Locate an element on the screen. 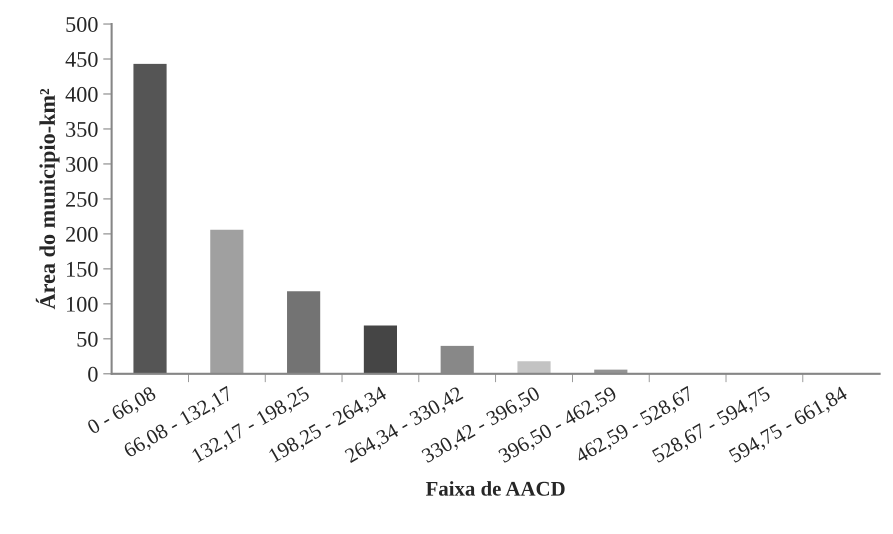 The image size is (893, 534). y-tick-label: 150 is located at coordinates (82, 269).